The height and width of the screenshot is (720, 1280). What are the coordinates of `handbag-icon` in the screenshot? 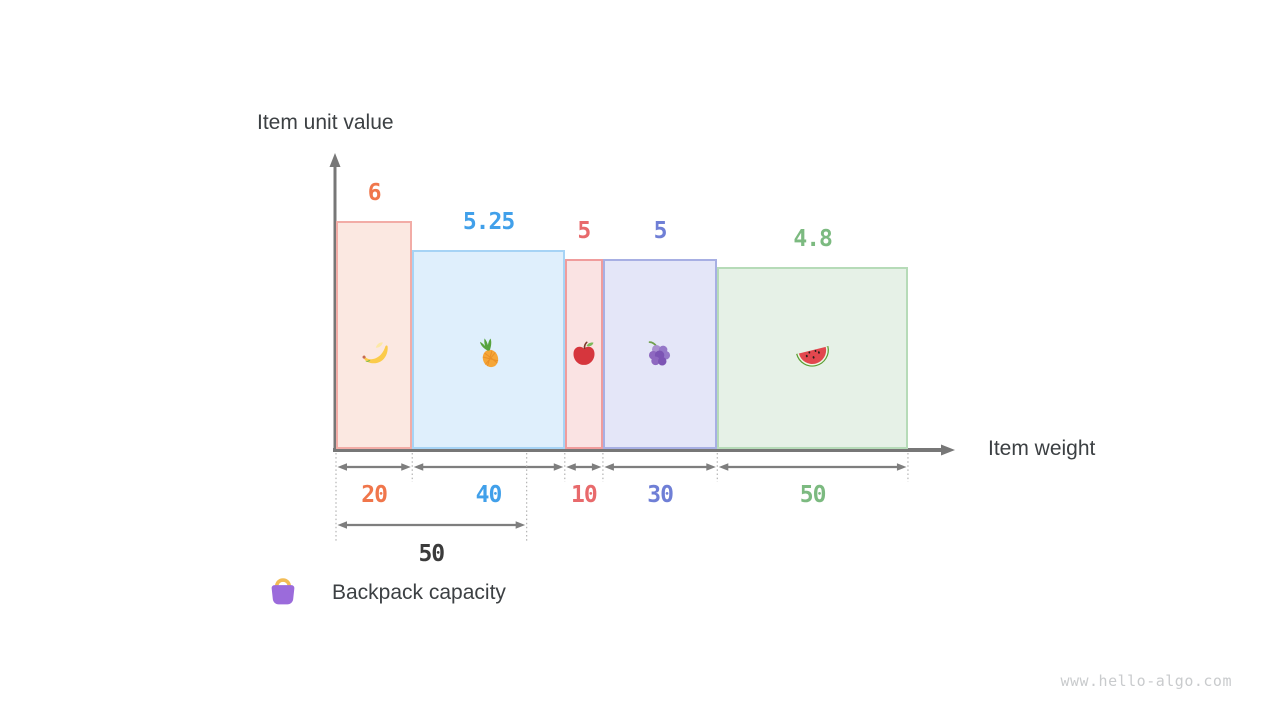 It's located at (283, 593).